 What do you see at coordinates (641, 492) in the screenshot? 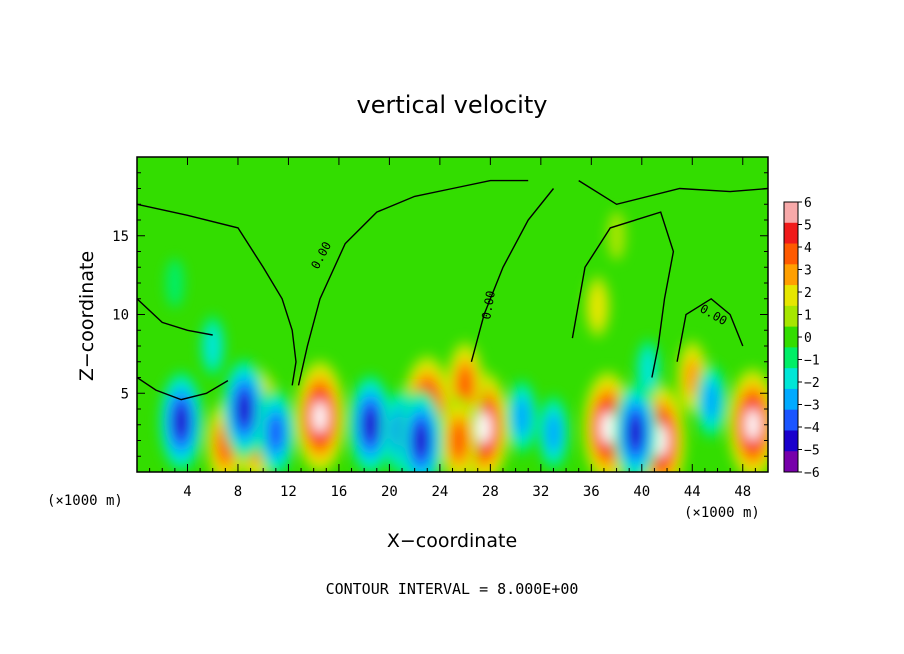
I see `x-tick-label: 40` at bounding box center [641, 492].